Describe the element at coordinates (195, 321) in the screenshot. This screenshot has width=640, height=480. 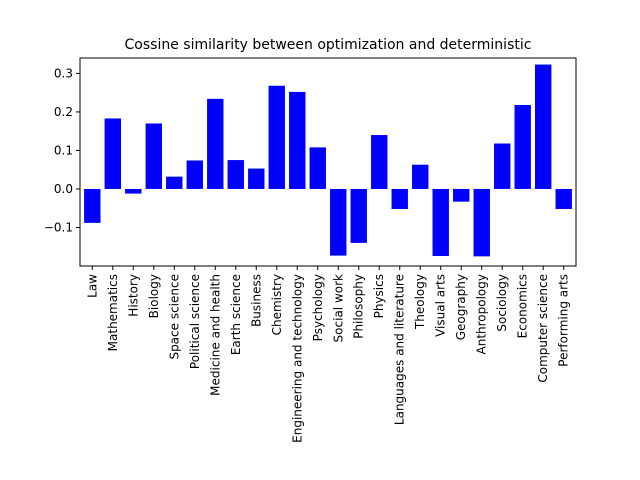
I see `x-tick-label: Political science` at that location.